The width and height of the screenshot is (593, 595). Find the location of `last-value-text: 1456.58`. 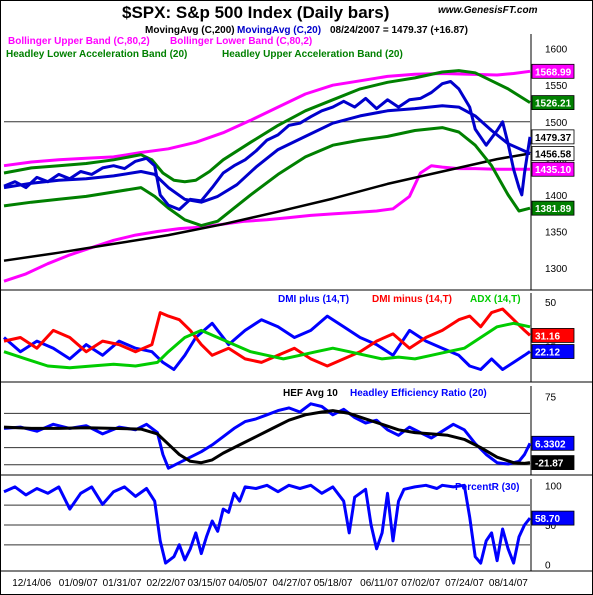

last-value-text: 1456.58 is located at coordinates (553, 155).